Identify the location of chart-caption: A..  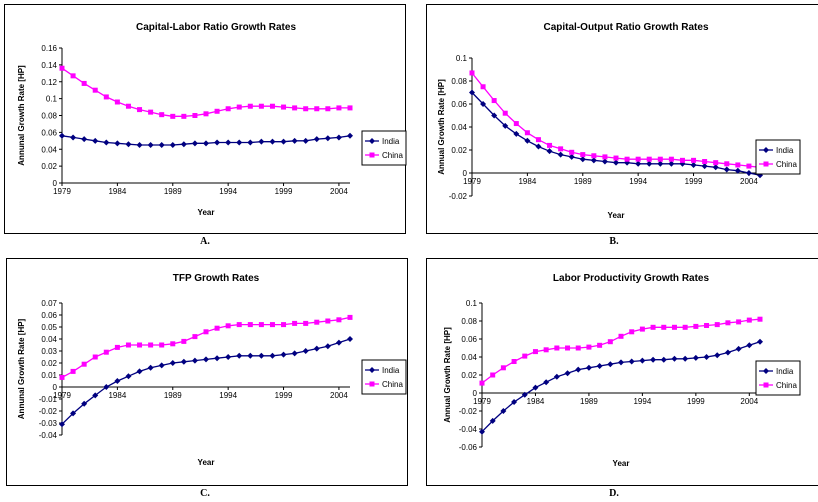
(205, 241).